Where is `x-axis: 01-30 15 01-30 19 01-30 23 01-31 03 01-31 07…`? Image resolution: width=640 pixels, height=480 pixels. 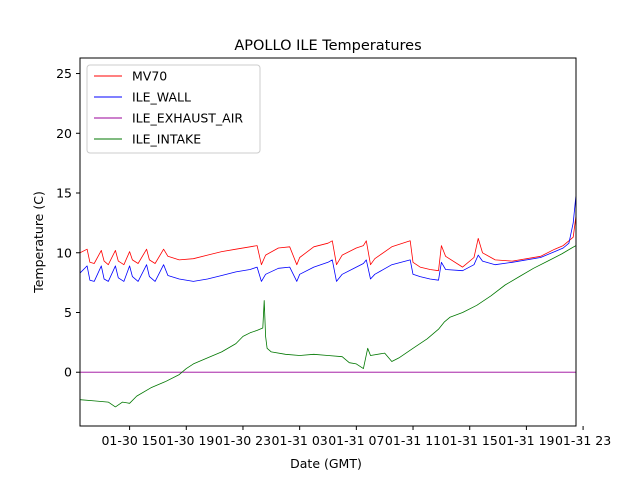
x-axis: 01-30 15 01-30 19 01-30 23 01-31 03 01-31 07… is located at coordinates (356, 437).